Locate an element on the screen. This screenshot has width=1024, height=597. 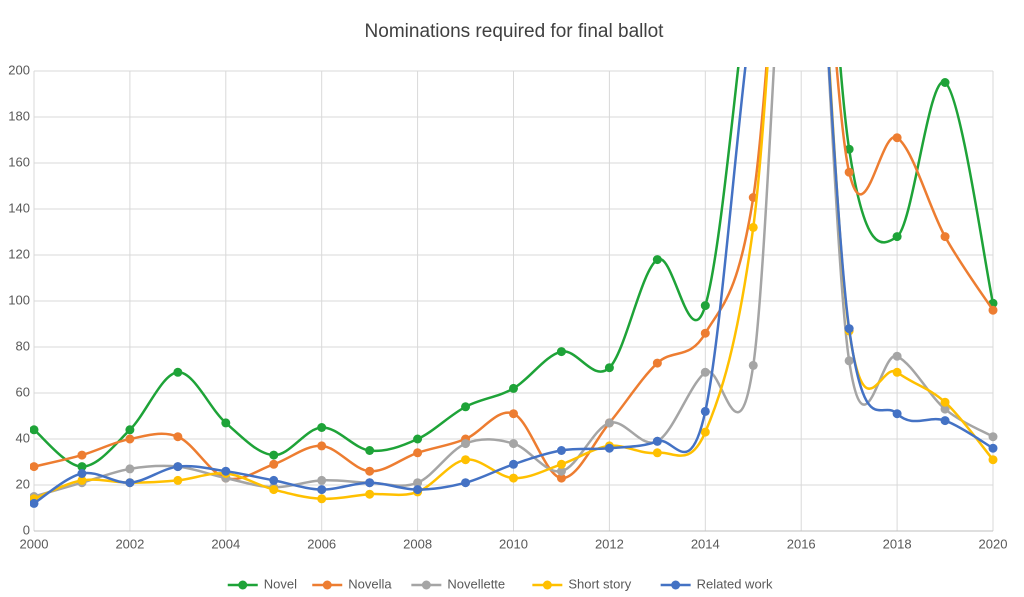
x-tick-label: 2004 is located at coordinates (225, 543).